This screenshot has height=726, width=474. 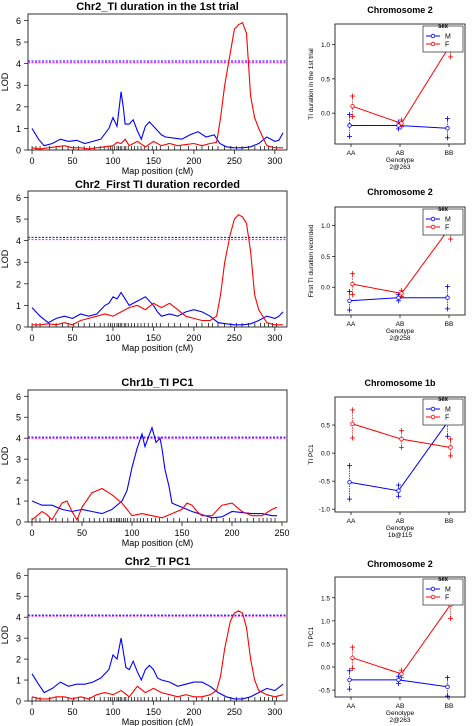 I want to click on y-axis-label: First TI duration recorded, so click(x=311, y=260).